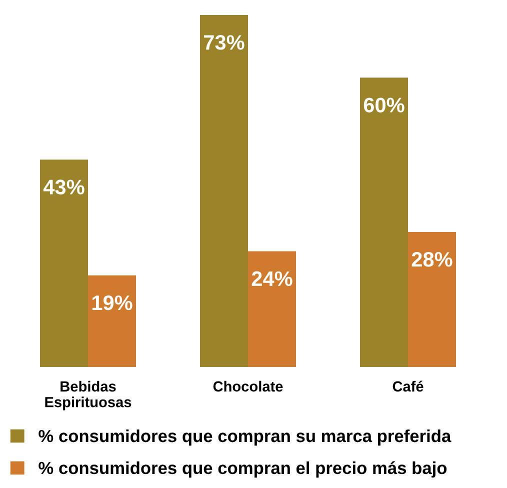  What do you see at coordinates (248, 386) in the screenshot?
I see `x-tick-label: Chocolate` at bounding box center [248, 386].